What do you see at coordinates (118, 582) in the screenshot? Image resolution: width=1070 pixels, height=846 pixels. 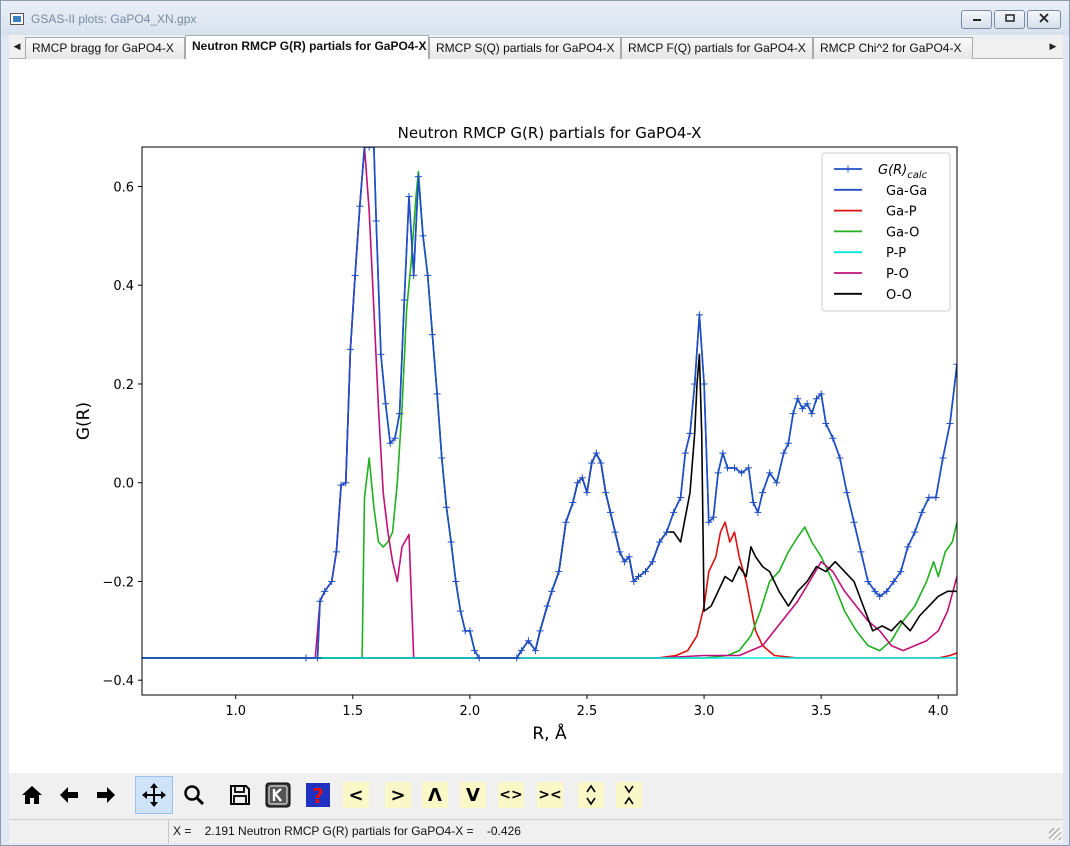 I see `y-tick-label: −0.2` at bounding box center [118, 582].